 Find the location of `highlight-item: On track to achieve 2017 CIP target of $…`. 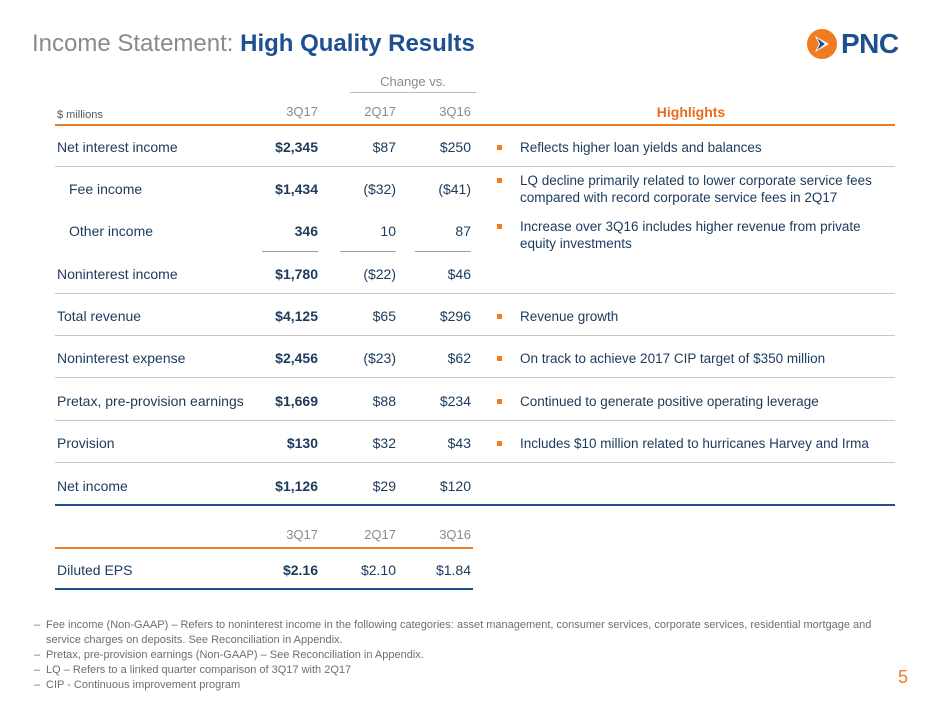

highlight-item: On track to achieve 2017 CIP target of $… is located at coordinates (697, 358).